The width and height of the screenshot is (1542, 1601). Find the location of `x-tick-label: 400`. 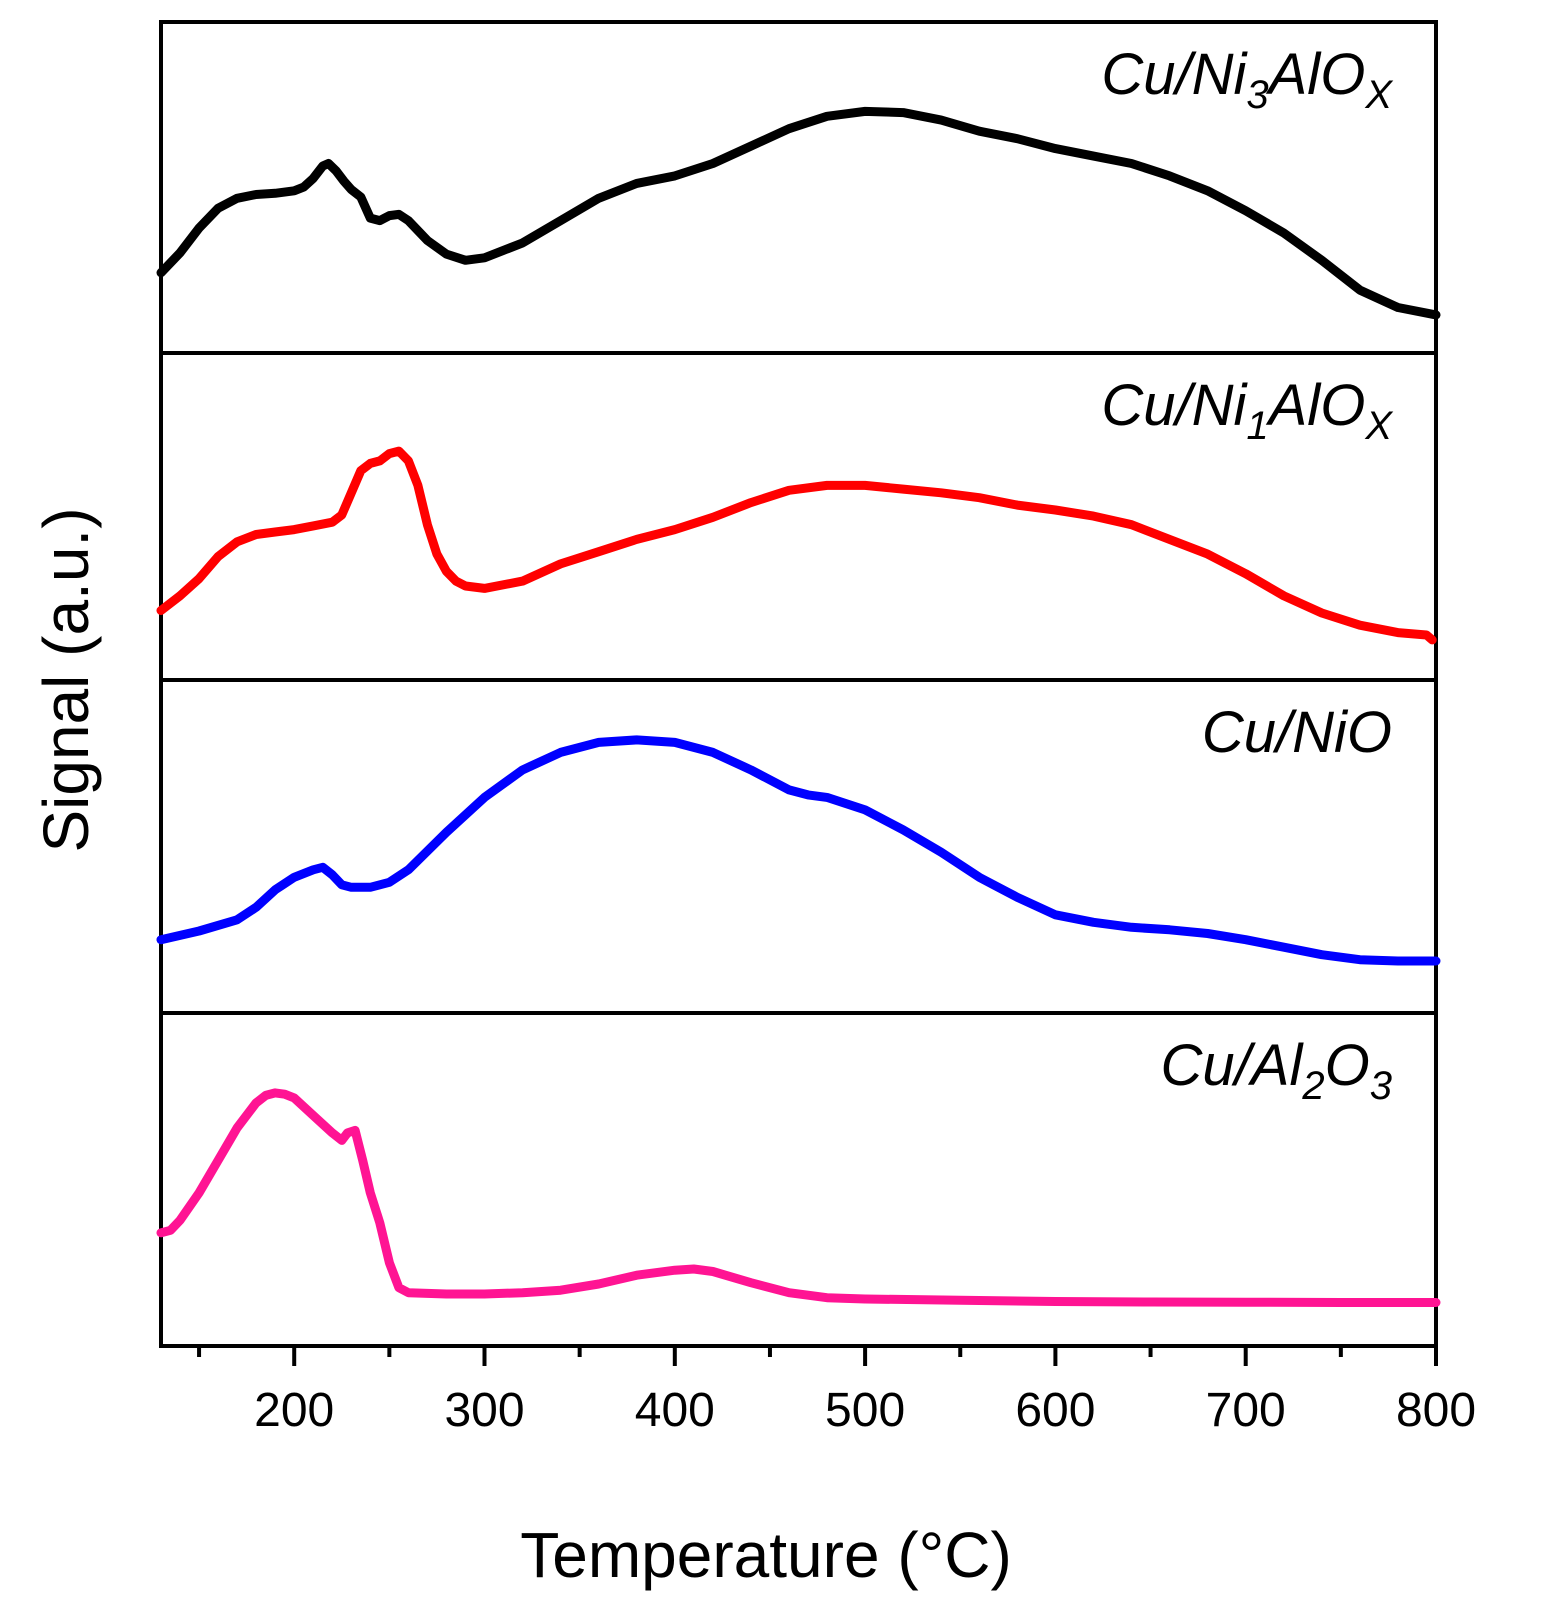

x-tick-label: 400 is located at coordinates (675, 1410).